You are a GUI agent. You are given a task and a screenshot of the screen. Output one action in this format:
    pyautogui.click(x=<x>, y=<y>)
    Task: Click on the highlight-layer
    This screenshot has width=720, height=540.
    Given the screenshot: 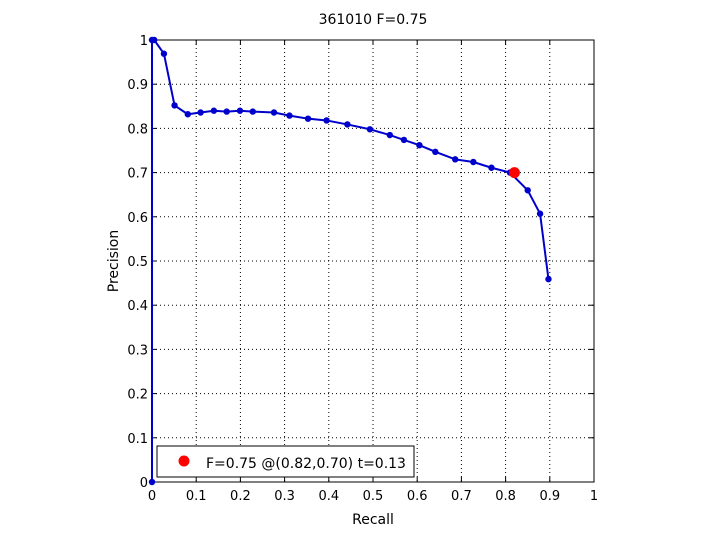 What is the action you would take?
    pyautogui.click(x=514, y=173)
    